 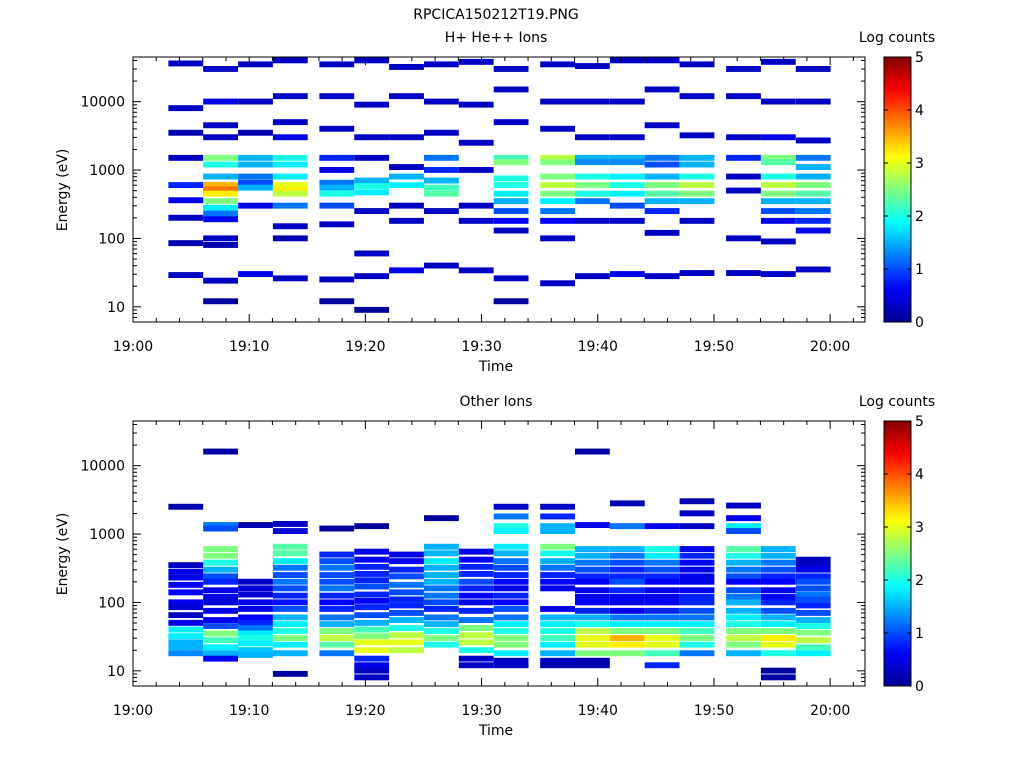 What do you see at coordinates (111, 239) in the screenshot?
I see `y-tick-label: 100` at bounding box center [111, 239].